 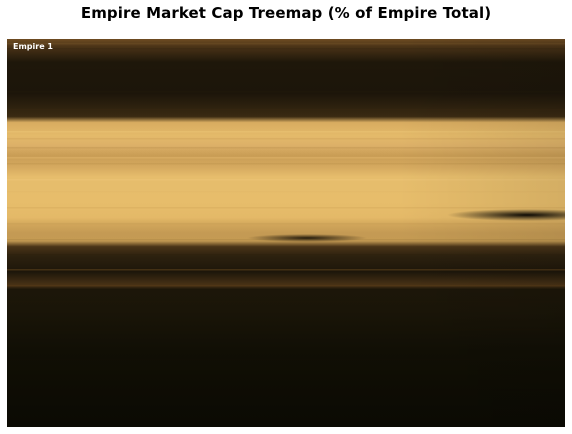 What do you see at coordinates (33, 46) in the screenshot?
I see `tile-label-empire-1: Empire 1` at bounding box center [33, 46].